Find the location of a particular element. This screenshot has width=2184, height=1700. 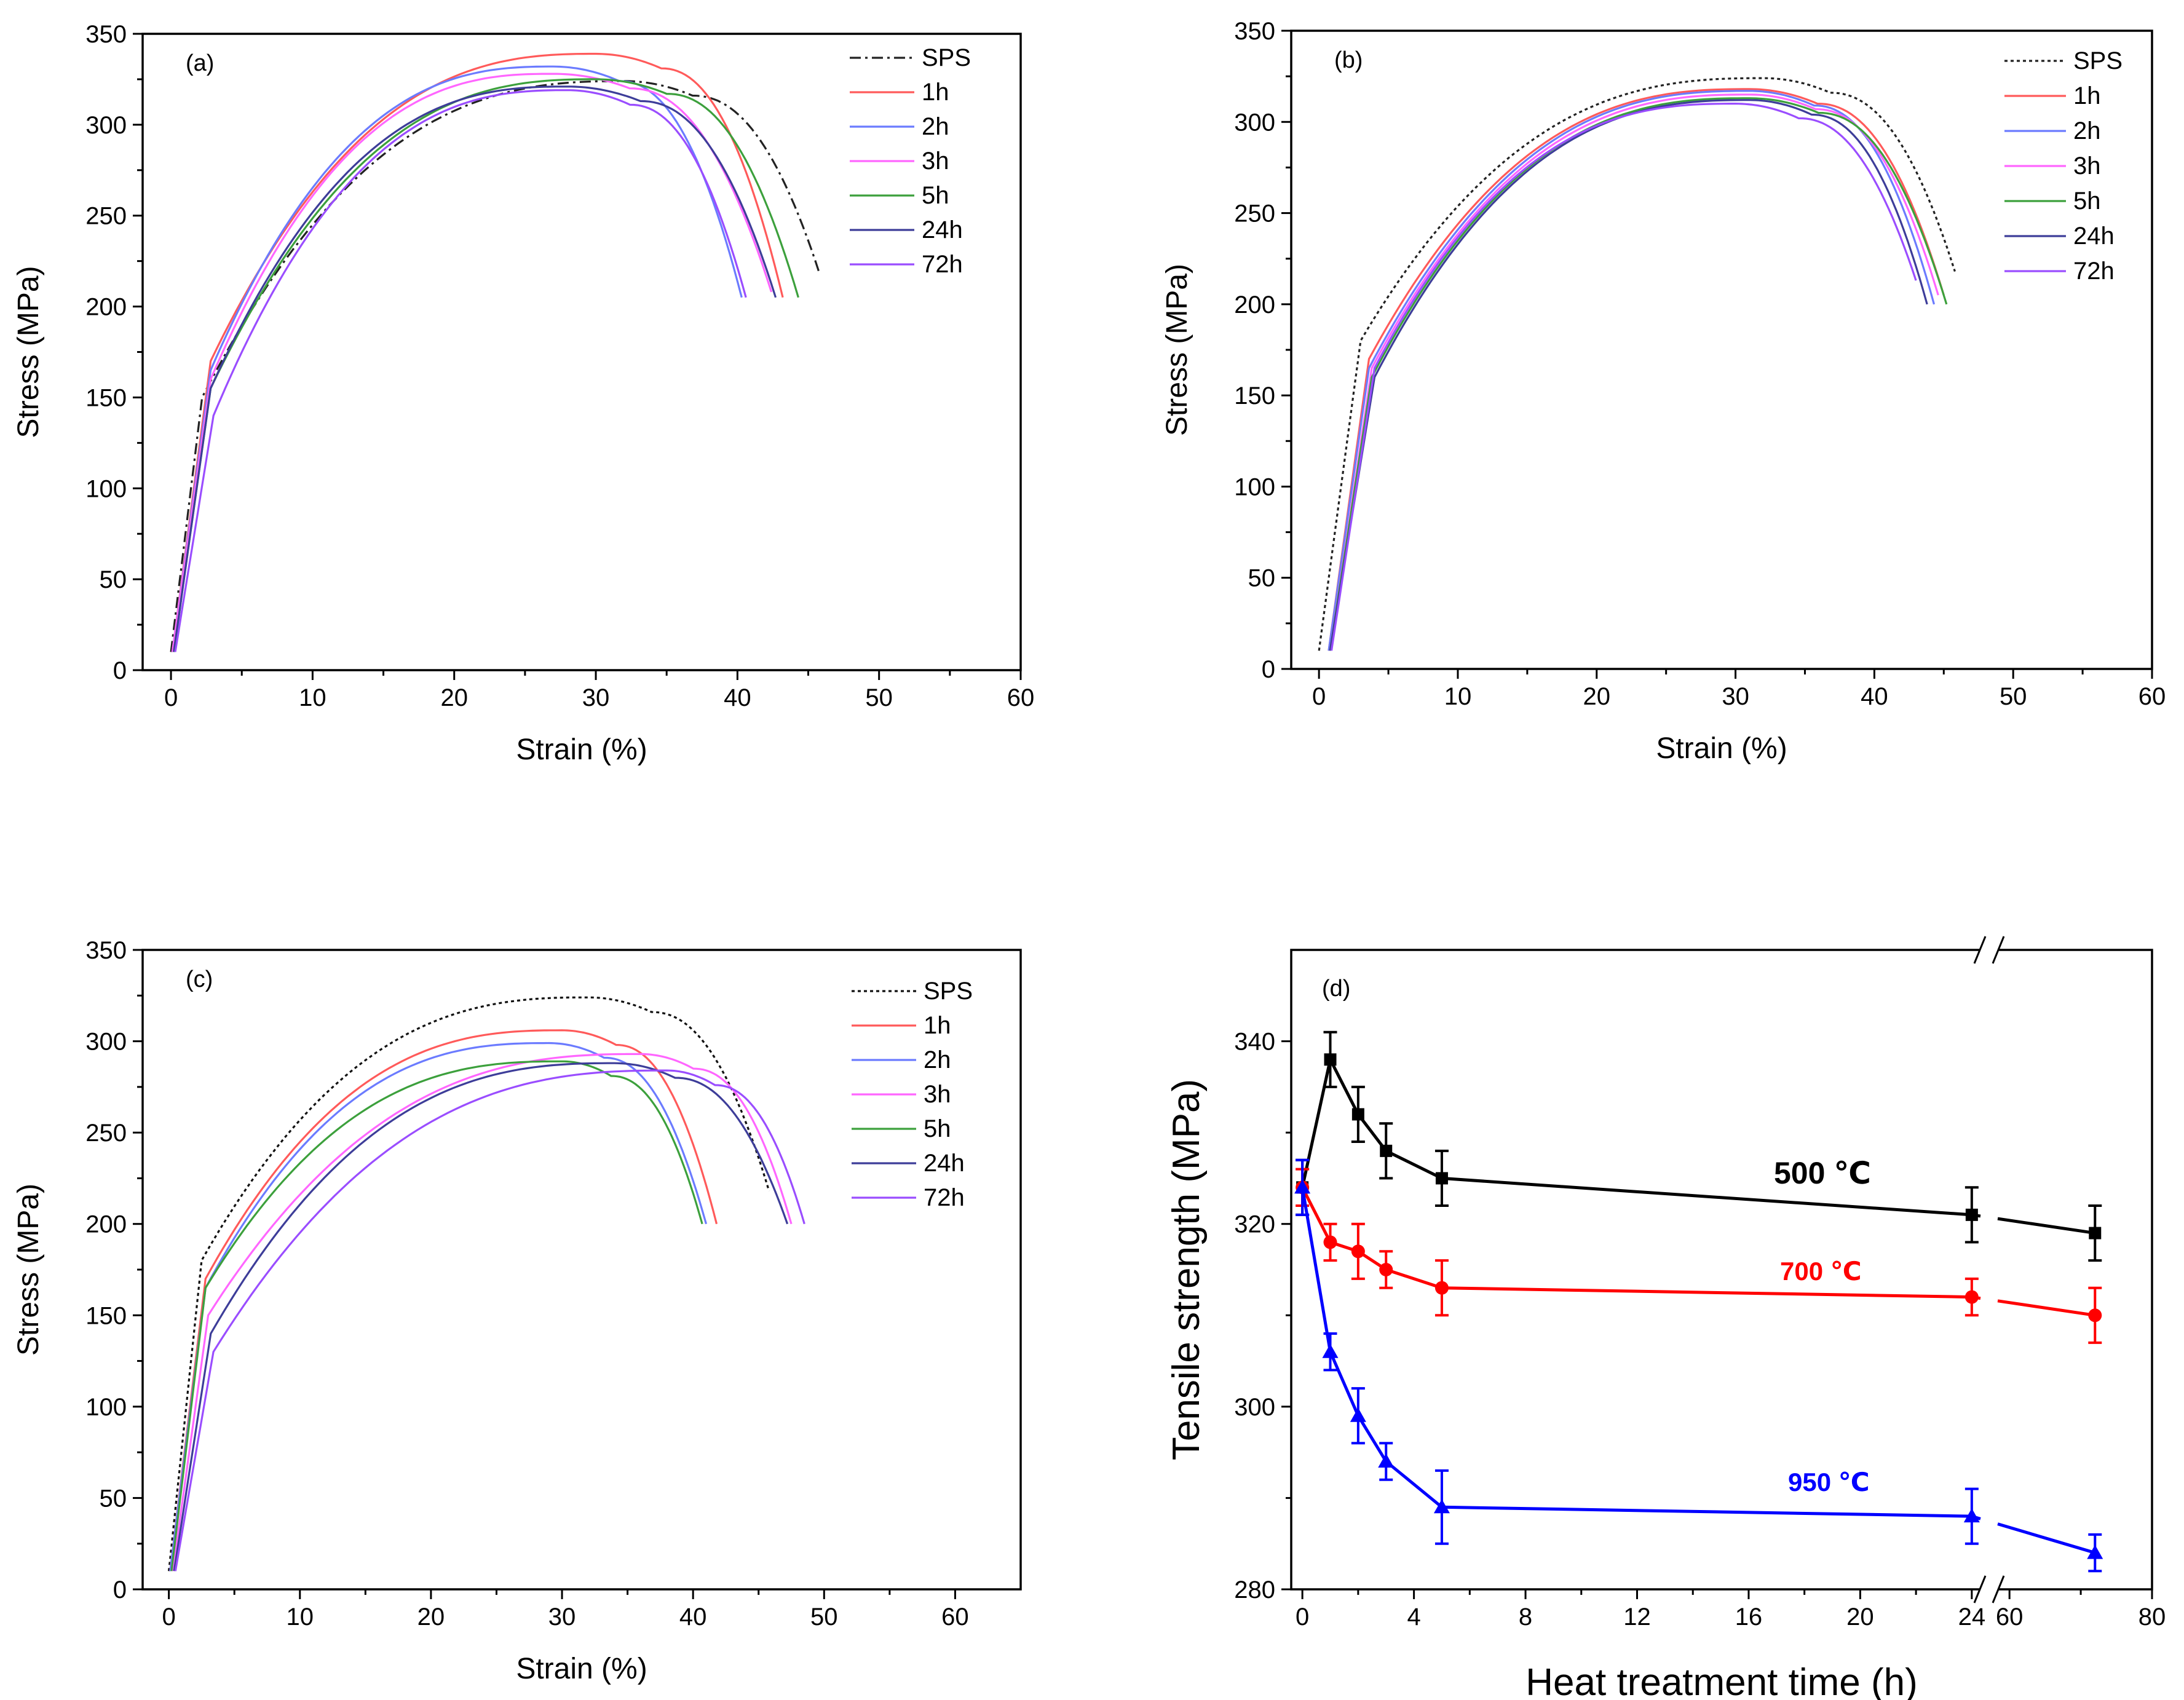

x-tick-label: 24 is located at coordinates (1972, 1617).